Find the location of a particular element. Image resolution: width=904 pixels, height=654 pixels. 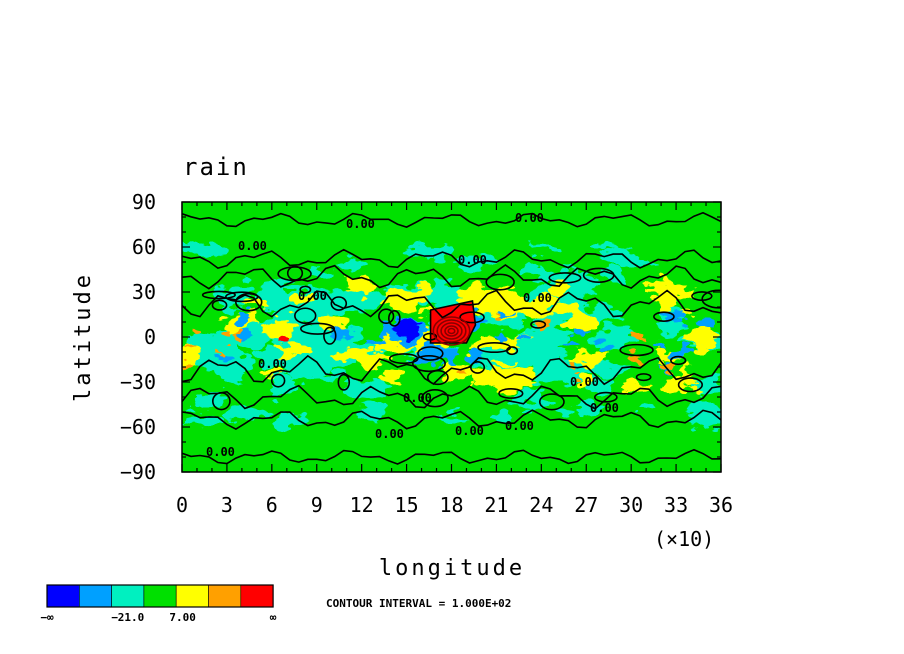

y-axis-label: latitude is located at coordinates (83, 337).